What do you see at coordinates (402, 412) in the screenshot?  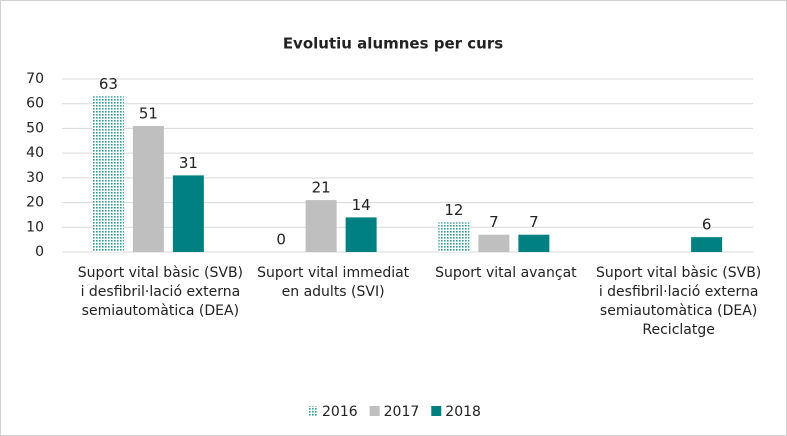 I see `legend-label: 2017` at bounding box center [402, 412].